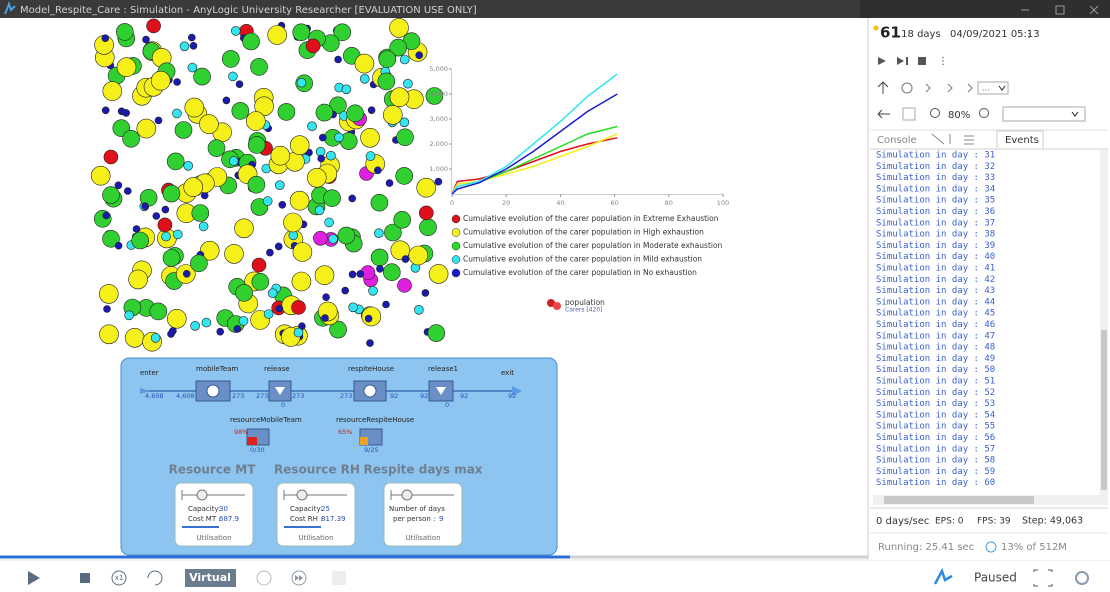  Describe the element at coordinates (993, 88) in the screenshot. I see `nav-dropdown` at that location.